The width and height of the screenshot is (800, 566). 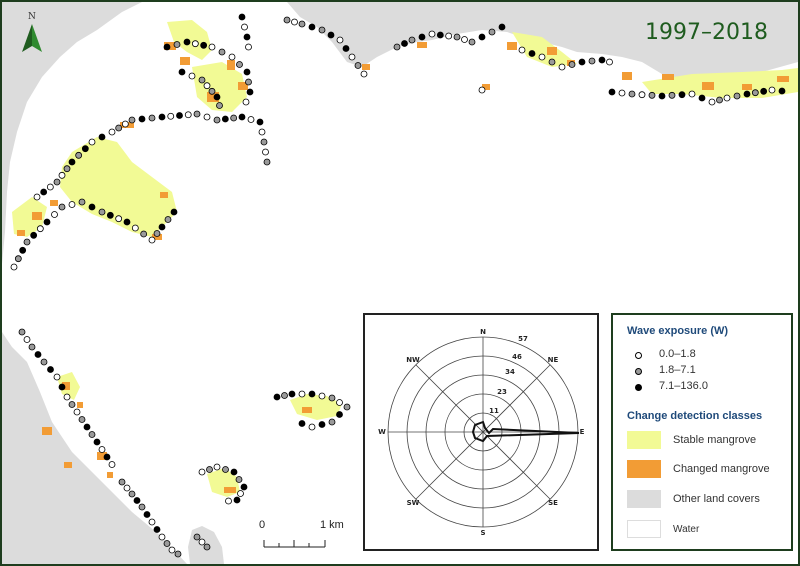 I want to click on legend-wave-title: Wave exposure (W), so click(x=678, y=331).